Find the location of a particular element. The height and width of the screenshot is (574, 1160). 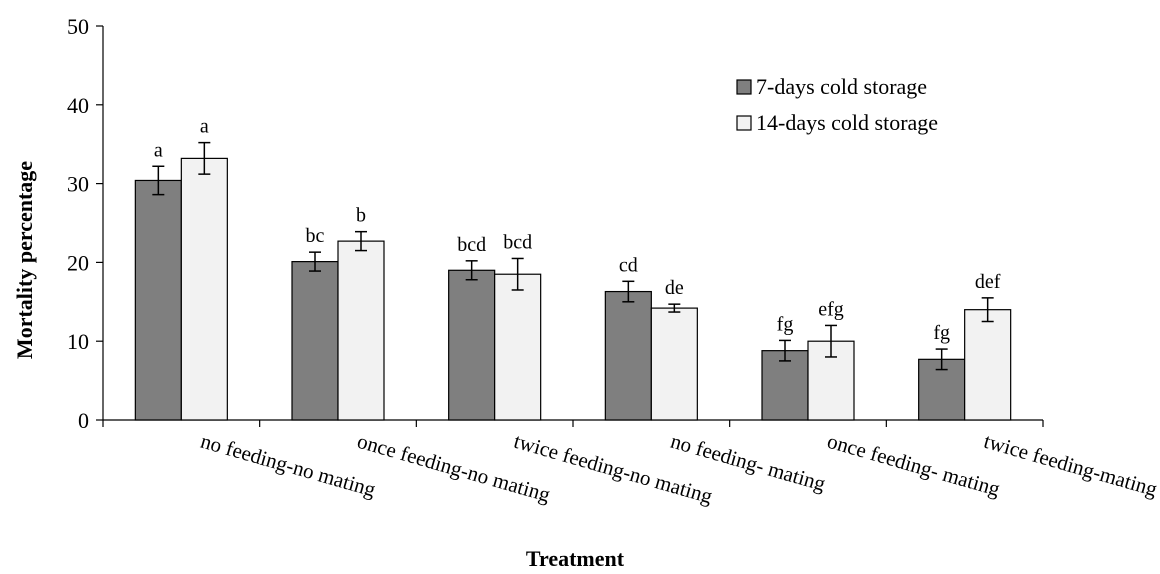

y-axis-ticks: 0 10 20 30 40 50 is located at coordinates (85, 223).